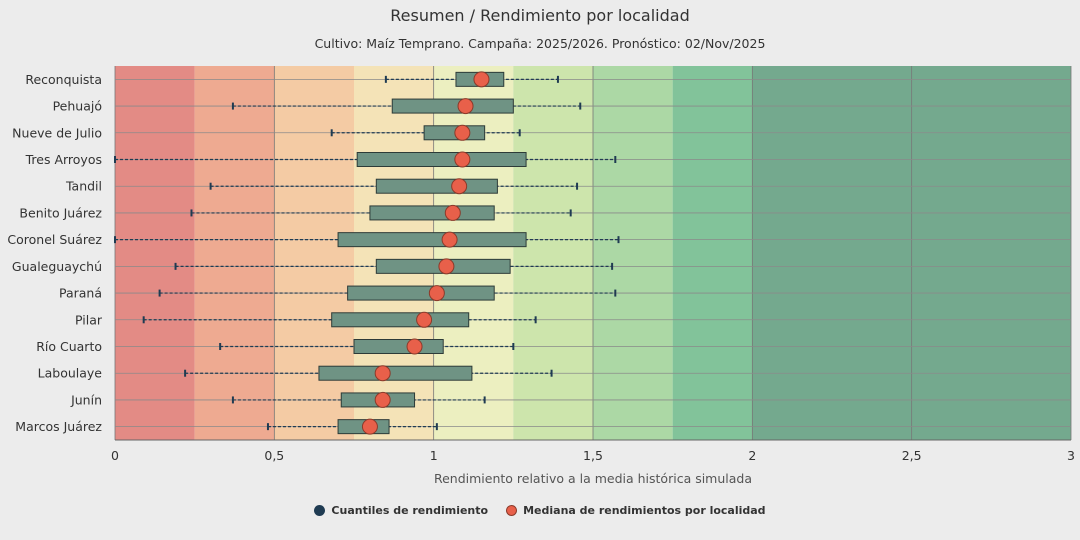  Describe the element at coordinates (63, 79) in the screenshot. I see `category-label: Reconquista` at that location.